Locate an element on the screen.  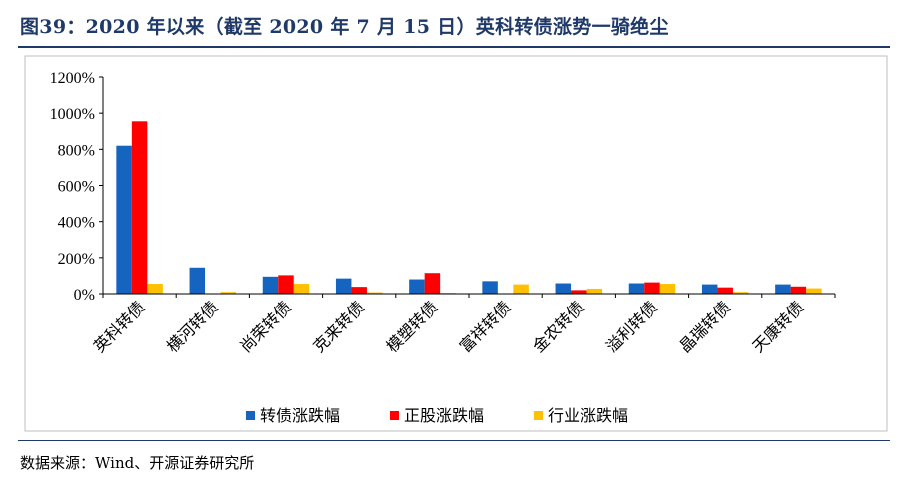
y-tick-label: 800% is located at coordinates (76, 150).